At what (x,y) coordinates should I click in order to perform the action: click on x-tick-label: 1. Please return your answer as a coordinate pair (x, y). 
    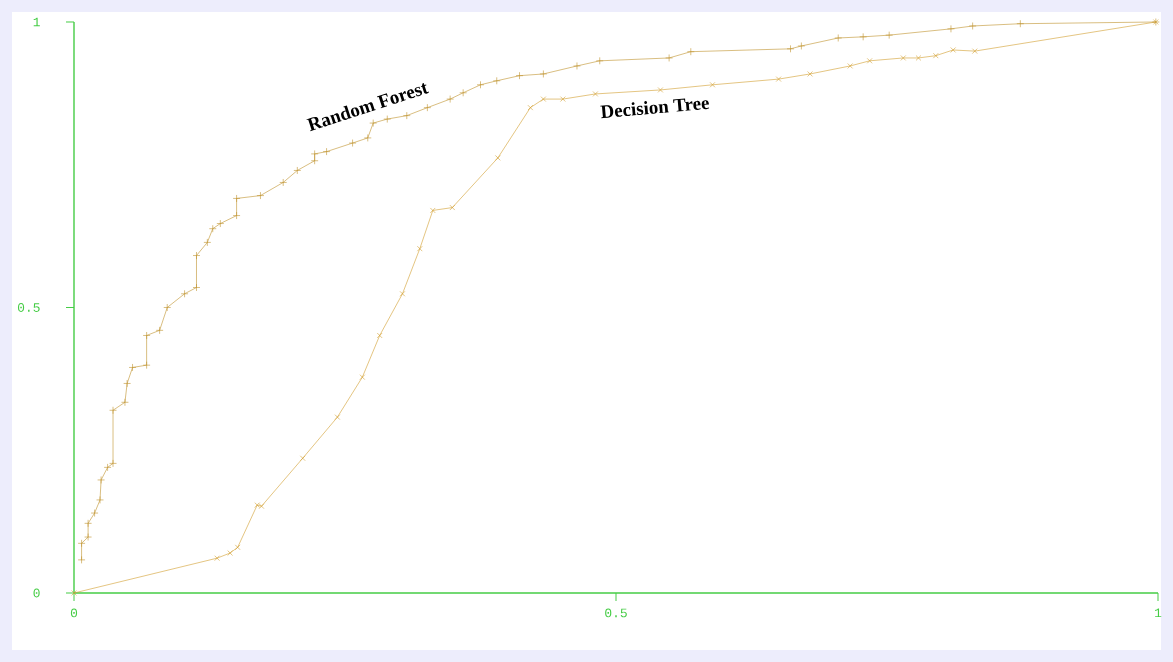
    Looking at the image, I should click on (1158, 613).